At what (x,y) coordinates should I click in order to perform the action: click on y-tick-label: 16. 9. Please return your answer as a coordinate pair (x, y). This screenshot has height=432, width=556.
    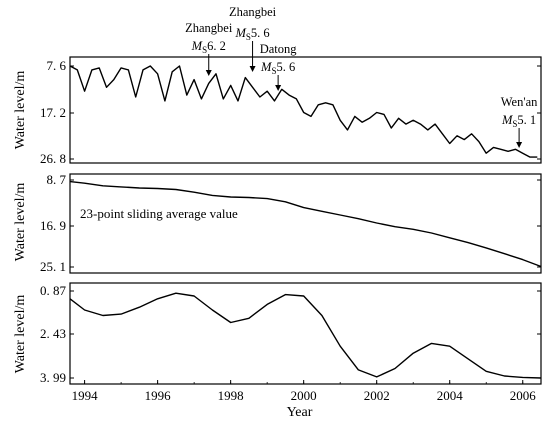
    Looking at the image, I should click on (53, 225).